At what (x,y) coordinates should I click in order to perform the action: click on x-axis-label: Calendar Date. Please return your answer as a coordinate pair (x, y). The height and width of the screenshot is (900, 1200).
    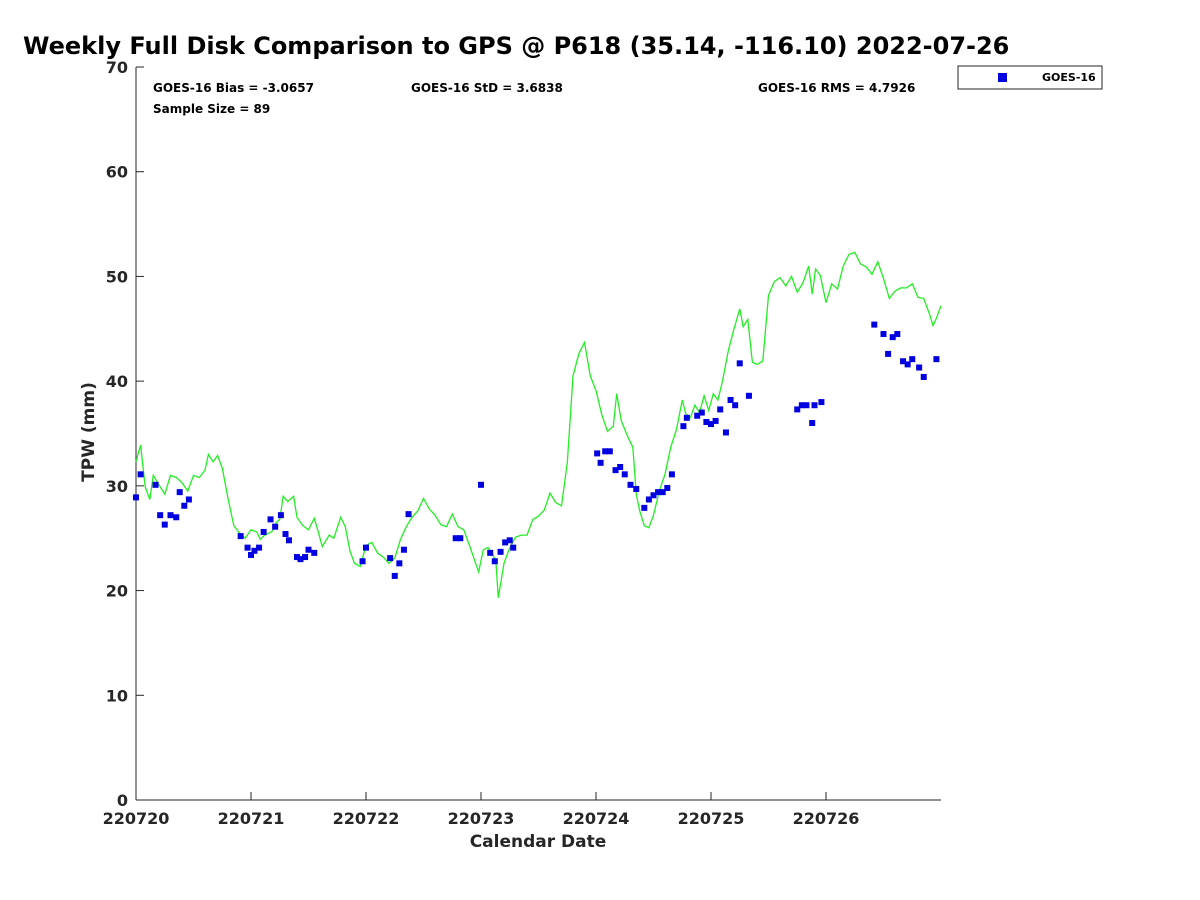
    Looking at the image, I should click on (538, 842).